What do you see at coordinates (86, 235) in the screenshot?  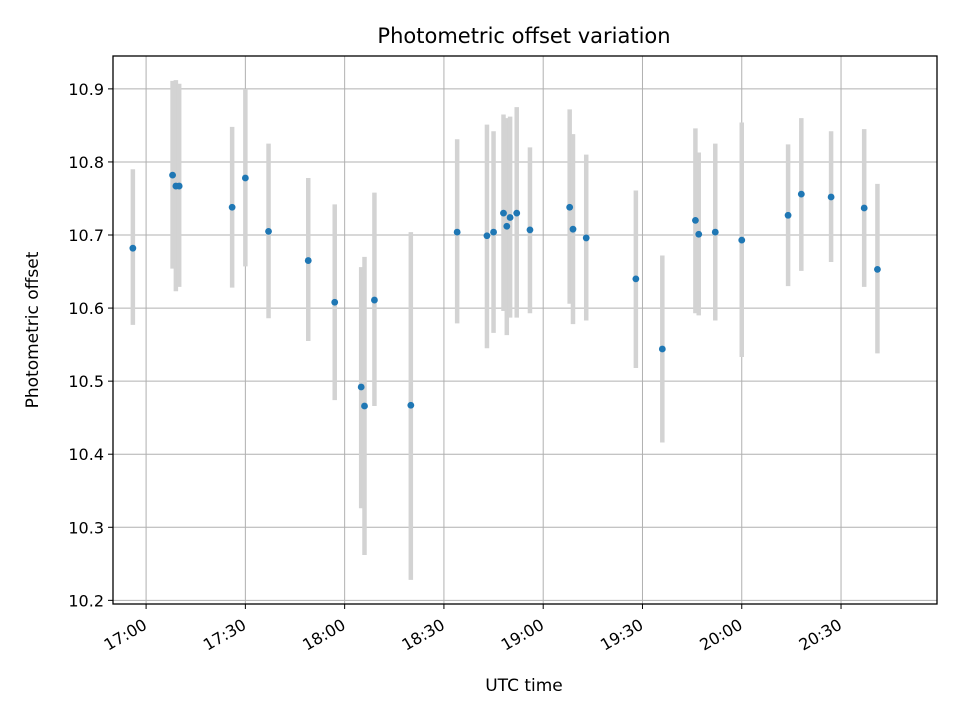 I see `y-tick-label: 10.7` at bounding box center [86, 235].